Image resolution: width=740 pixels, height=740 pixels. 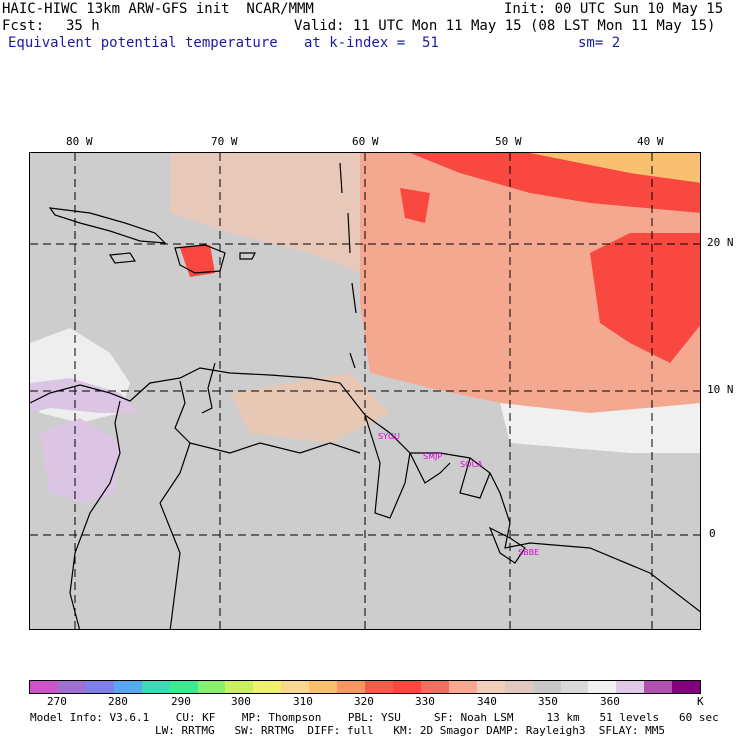 I want to click on colorbar-tick: 330, so click(x=425, y=701).